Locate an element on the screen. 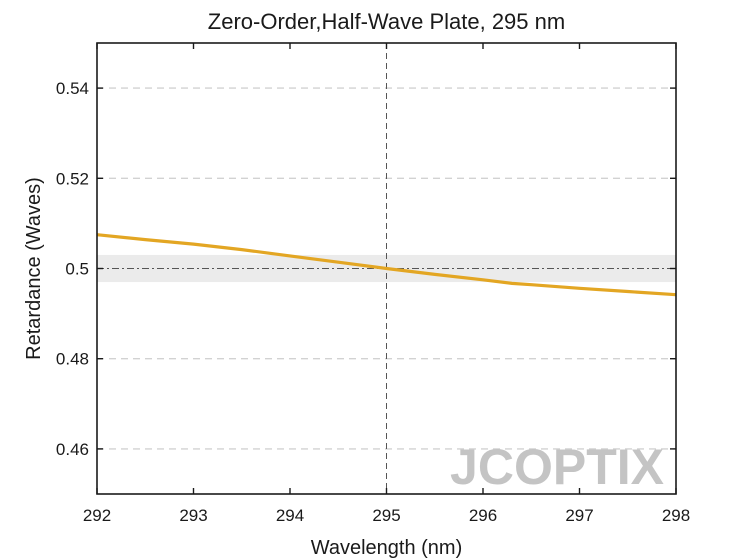 The width and height of the screenshot is (747, 560). y-axis-title: Retardance (Waves) is located at coordinates (34, 268).